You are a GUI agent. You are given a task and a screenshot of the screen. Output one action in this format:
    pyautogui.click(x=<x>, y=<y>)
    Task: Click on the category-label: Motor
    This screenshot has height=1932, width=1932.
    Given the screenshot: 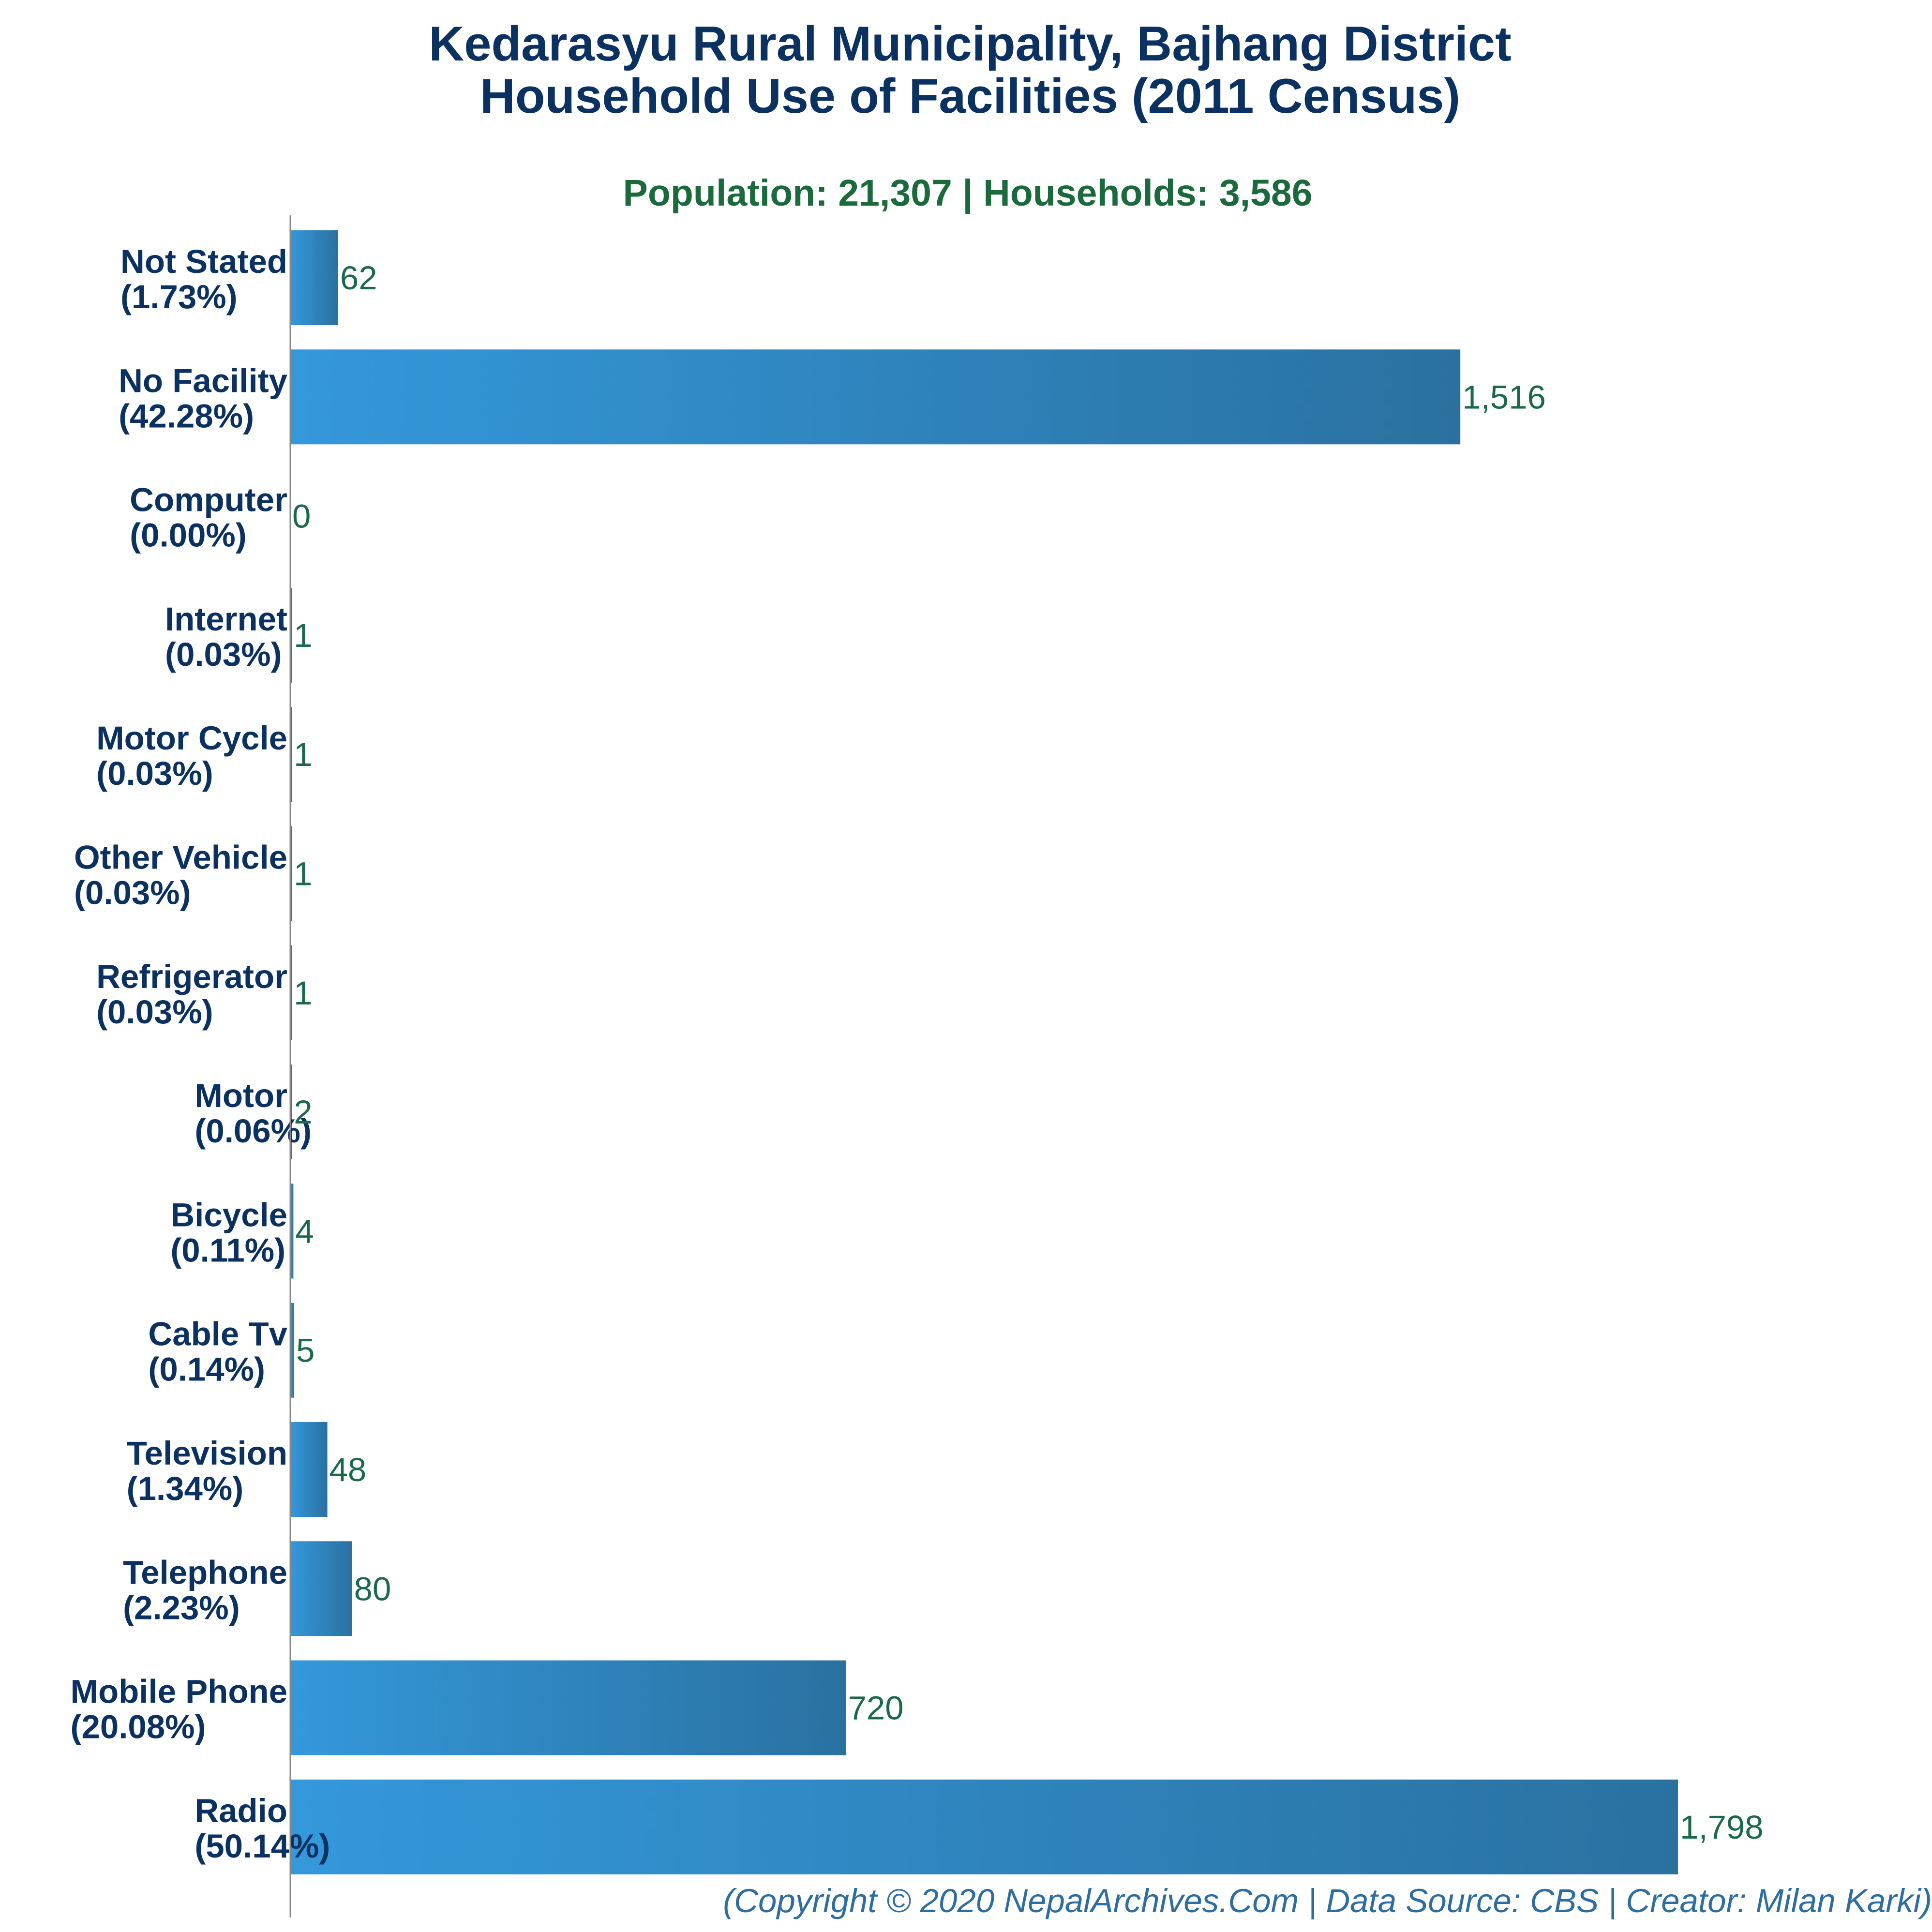 What is the action you would take?
    pyautogui.click(x=241, y=1095)
    